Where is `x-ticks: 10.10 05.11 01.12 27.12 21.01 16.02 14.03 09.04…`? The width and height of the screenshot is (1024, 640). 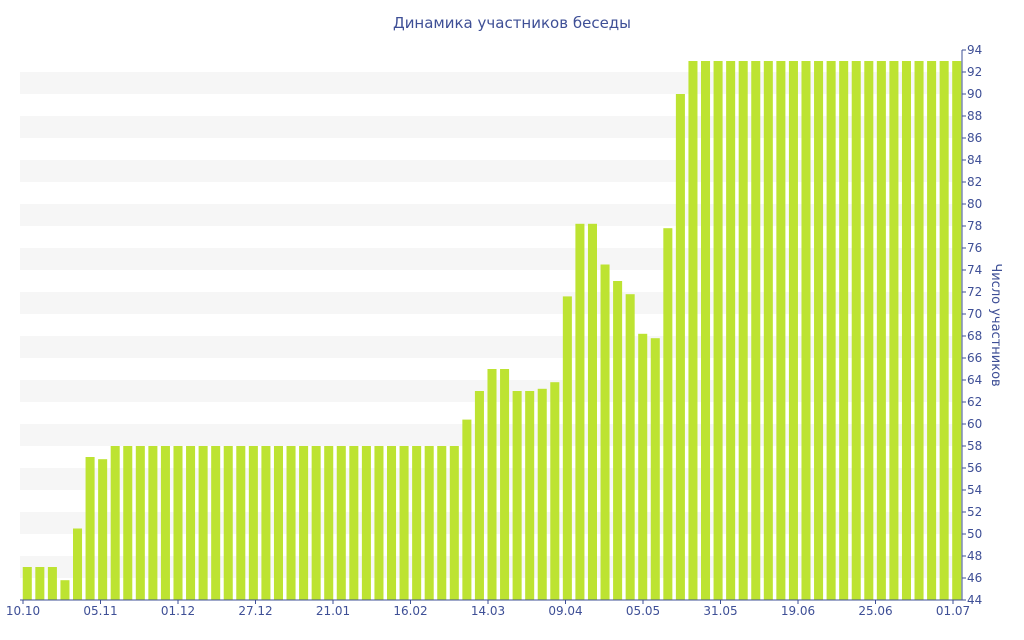
x-ticks: 10.10 05.11 01.12 27.12 21.01 16.02 14.03 09.04… is located at coordinates (488, 609).